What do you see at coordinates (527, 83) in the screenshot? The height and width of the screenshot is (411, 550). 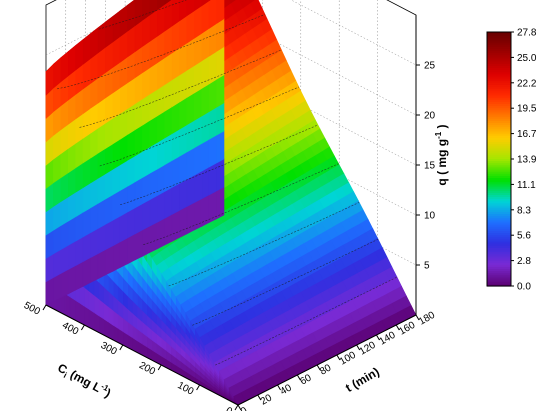 I see `colorbar-tick-label: 22.2` at bounding box center [527, 83].